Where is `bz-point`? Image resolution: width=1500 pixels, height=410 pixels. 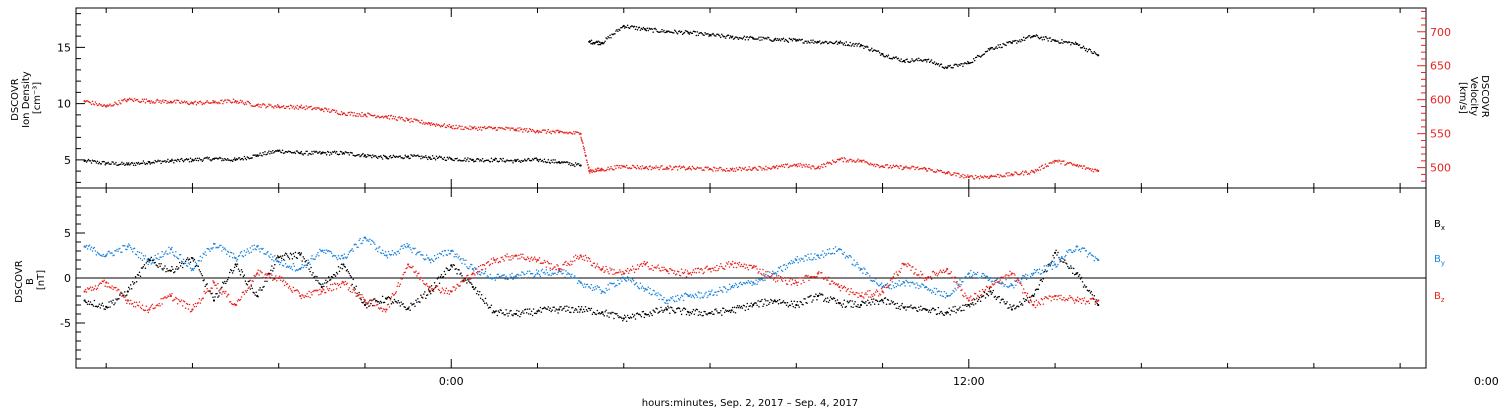 bz-point is located at coordinates (796, 282).